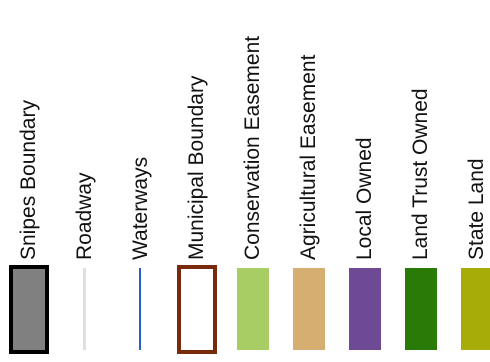  What do you see at coordinates (364, 198) in the screenshot?
I see `legend-label: Local Owned` at bounding box center [364, 198].